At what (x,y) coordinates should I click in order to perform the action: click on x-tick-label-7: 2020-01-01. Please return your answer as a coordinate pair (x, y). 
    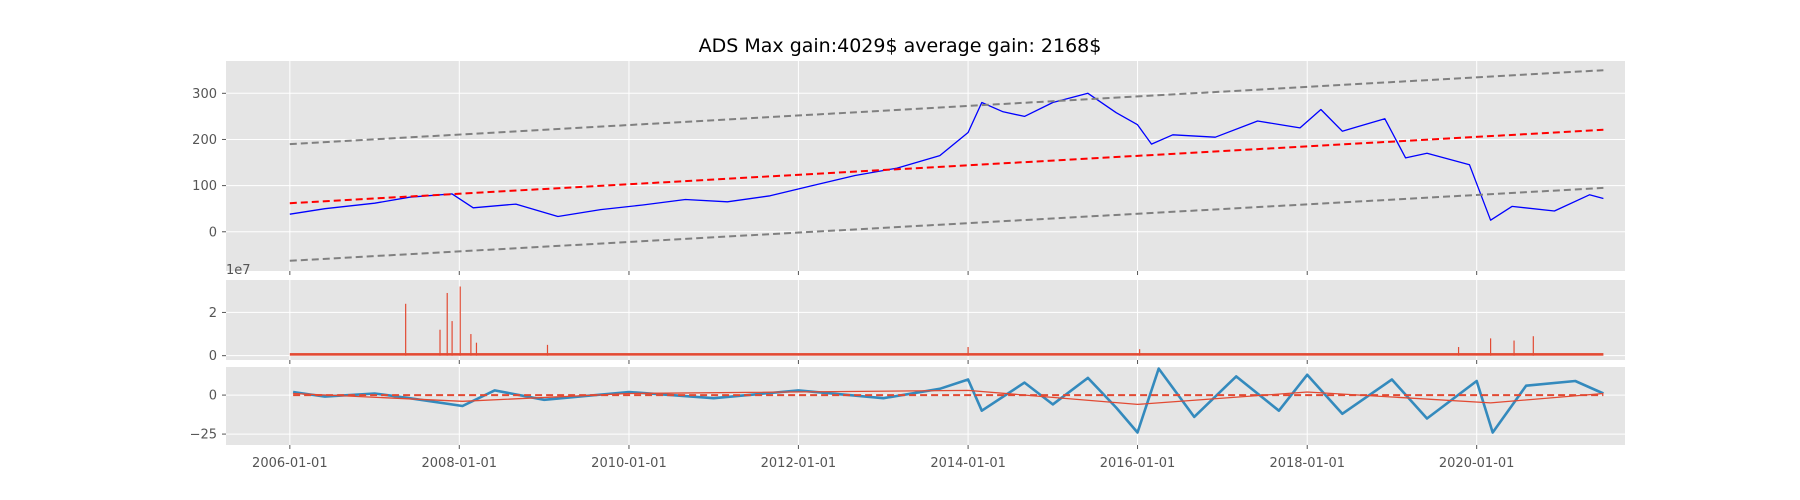
    Looking at the image, I should click on (1477, 463).